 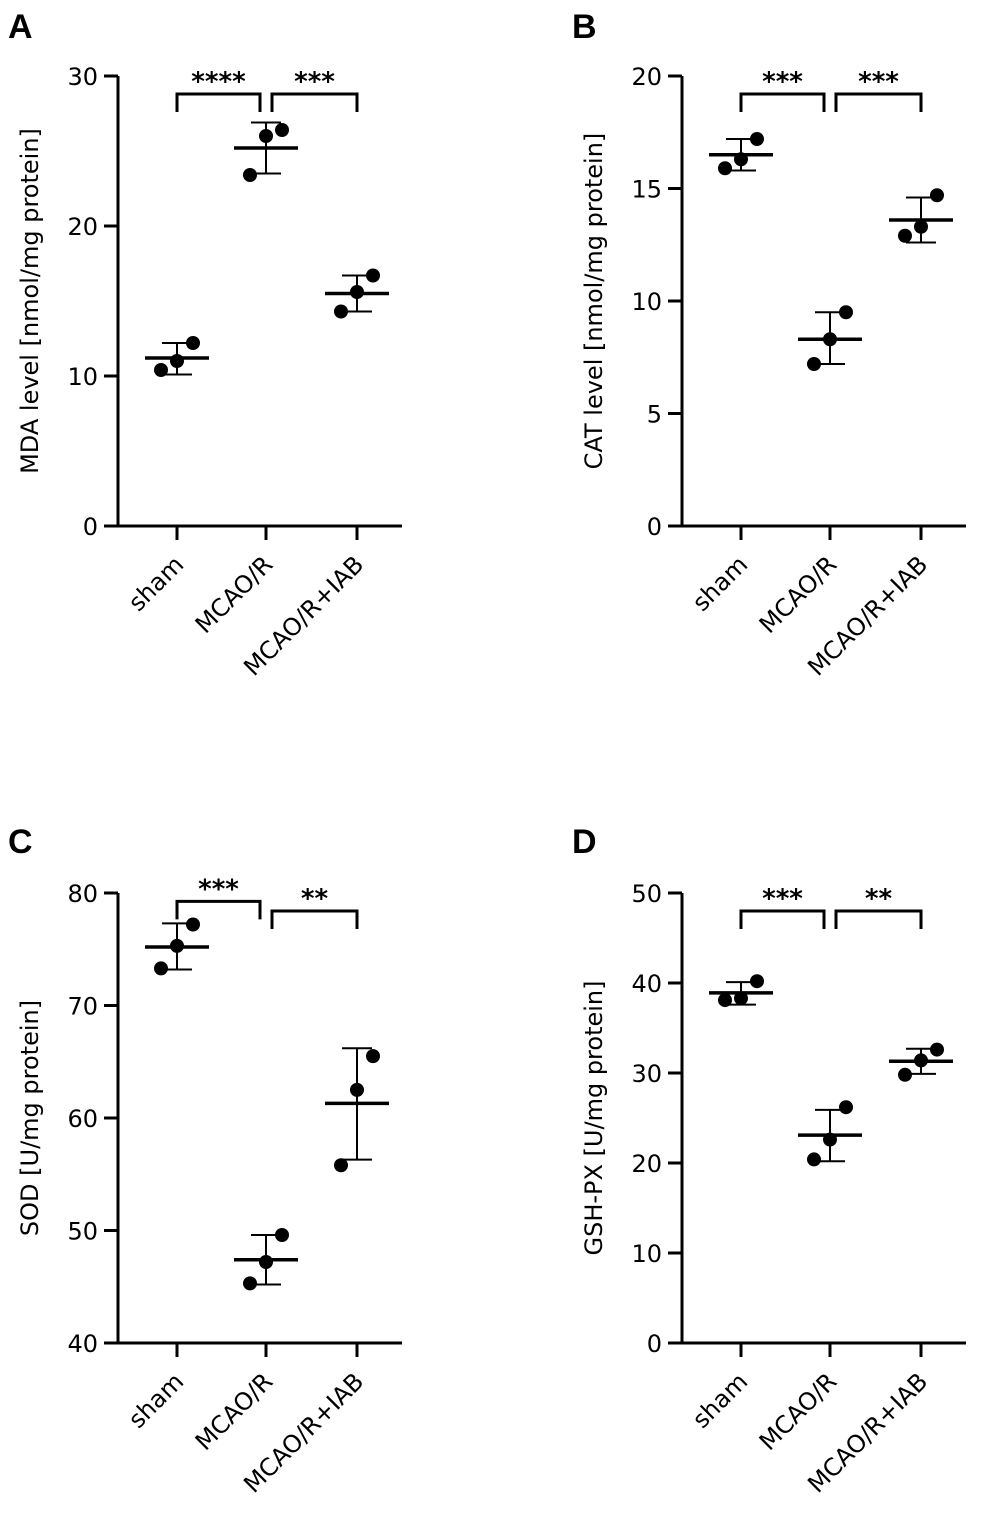 What do you see at coordinates (30, 301) in the screenshot?
I see `y-axis-label: MDA level [nmol/mg protein]` at bounding box center [30, 301].